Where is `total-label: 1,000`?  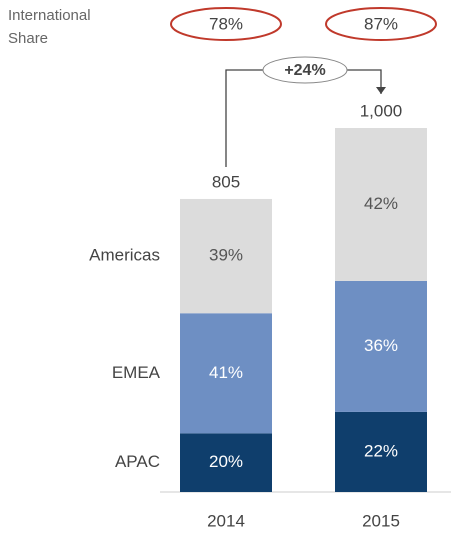
total-label: 1,000 is located at coordinates (381, 110).